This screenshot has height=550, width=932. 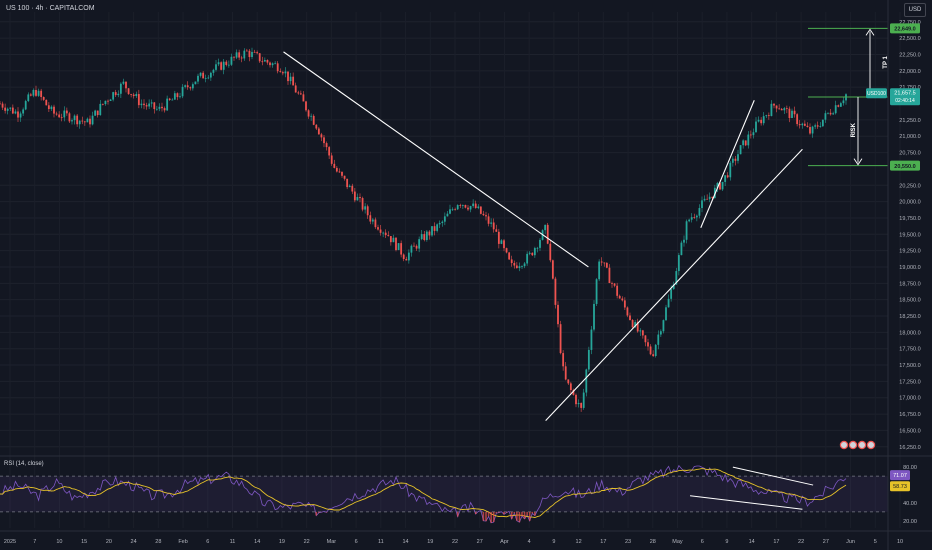 What do you see at coordinates (430, 542) in the screenshot?
I see `time-tick-label: 19` at bounding box center [430, 542].